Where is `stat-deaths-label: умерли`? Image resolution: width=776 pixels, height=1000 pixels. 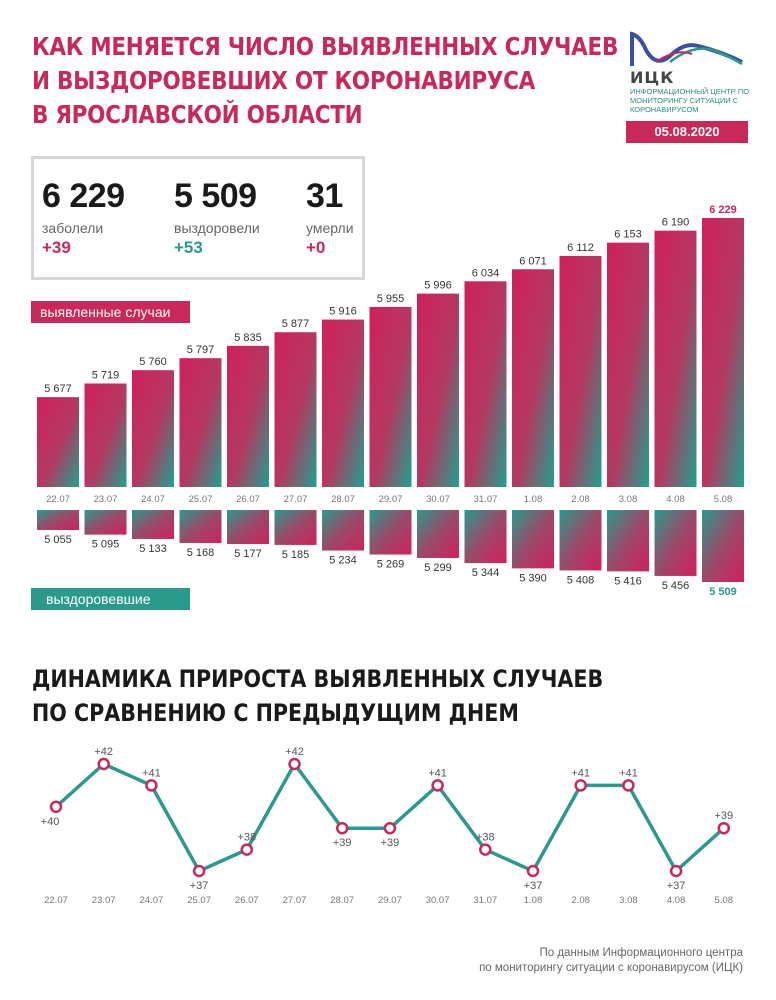 stat-deaths-label: умерли is located at coordinates (330, 228).